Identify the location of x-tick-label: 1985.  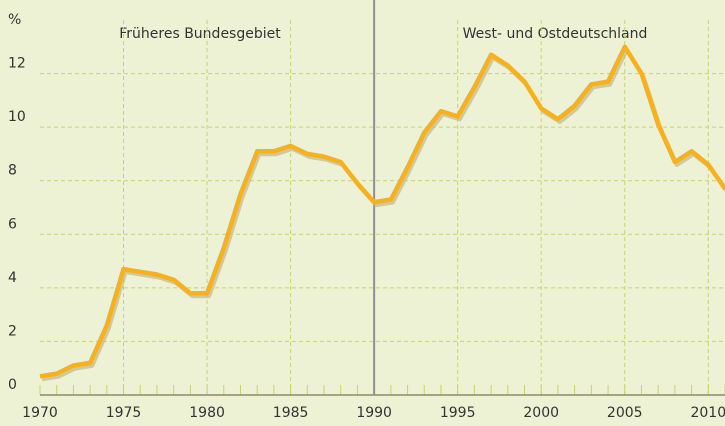
(291, 413).